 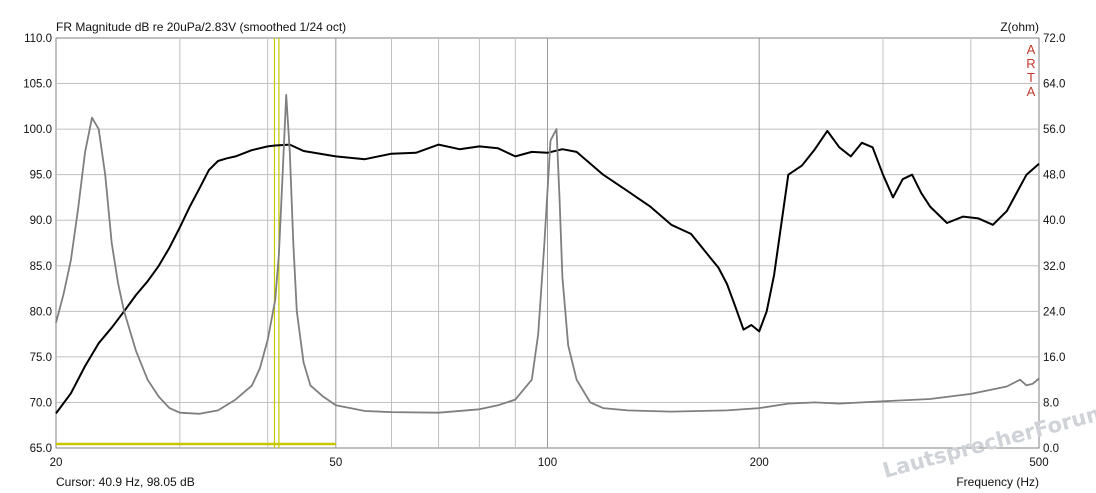 I want to click on y-tick-label: 95.0, so click(x=41, y=176).